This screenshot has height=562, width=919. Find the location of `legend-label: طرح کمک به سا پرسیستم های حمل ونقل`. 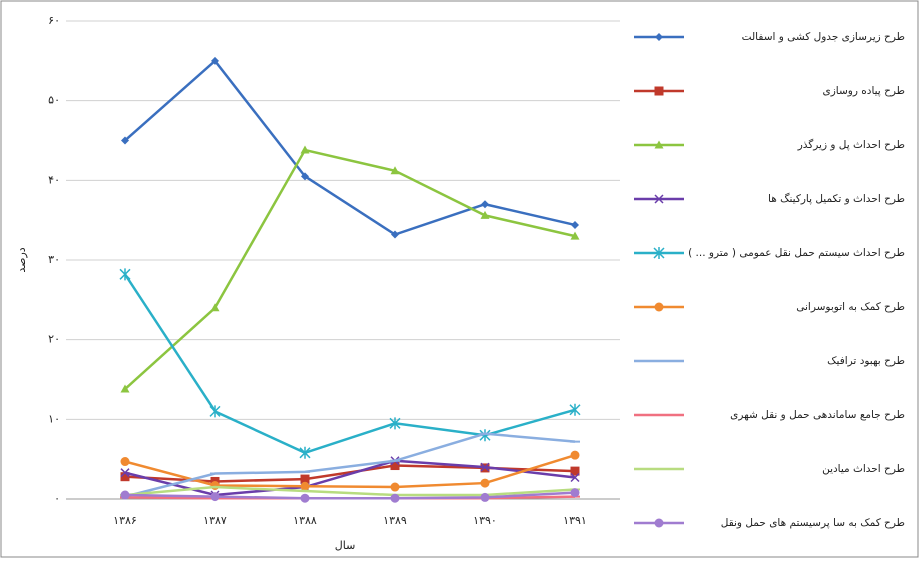

legend-label: طرح کمک به سا پرسیستم های حمل ونقل is located at coordinates (813, 523).